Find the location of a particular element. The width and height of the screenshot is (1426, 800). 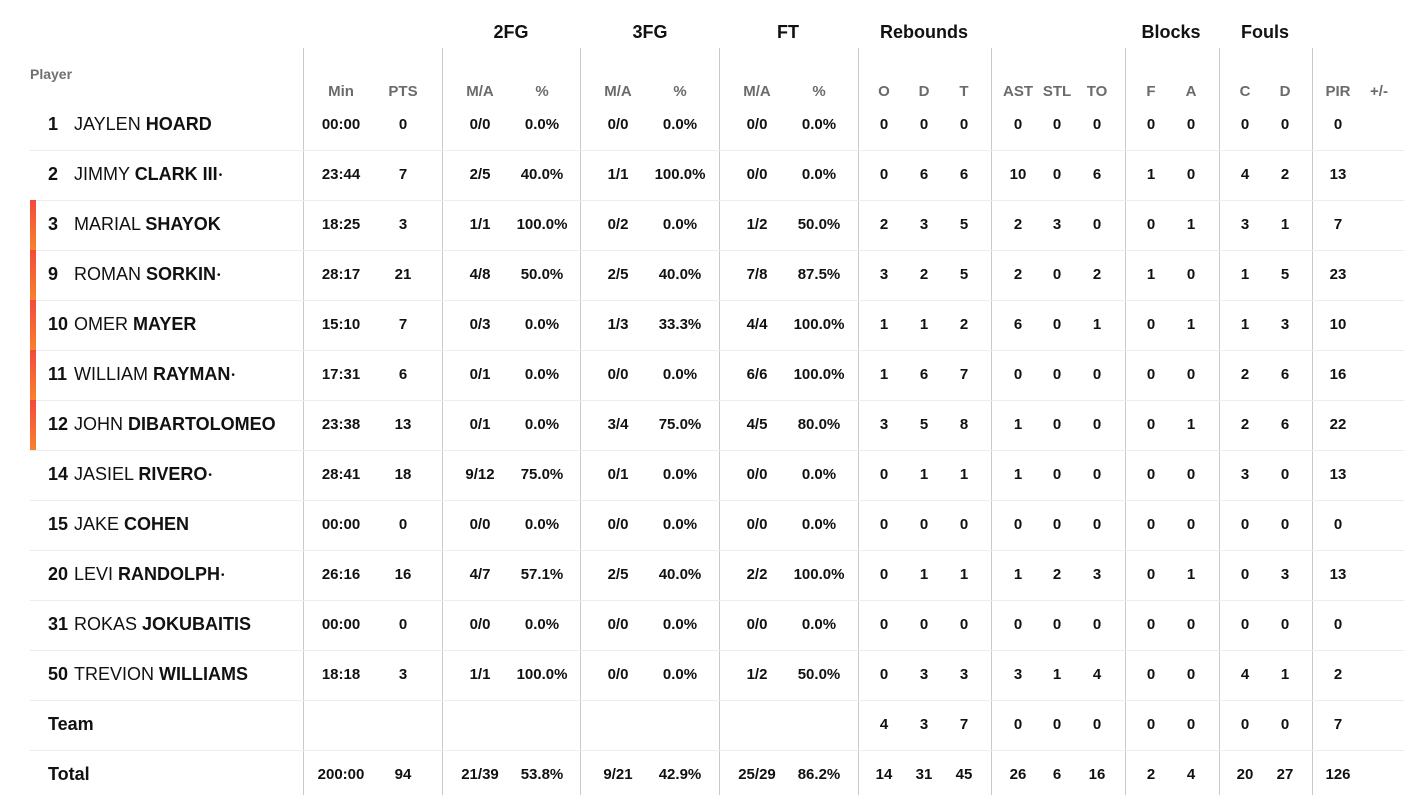

player-name-link: TREVION WILLIAMS is located at coordinates (161, 674).